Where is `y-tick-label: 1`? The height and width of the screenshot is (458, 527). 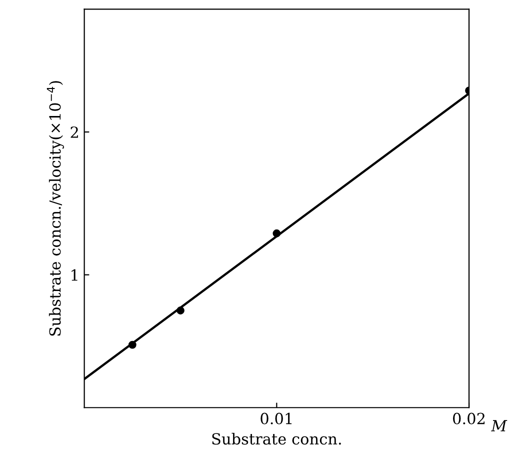
y-tick-label: 1 is located at coordinates (75, 275).